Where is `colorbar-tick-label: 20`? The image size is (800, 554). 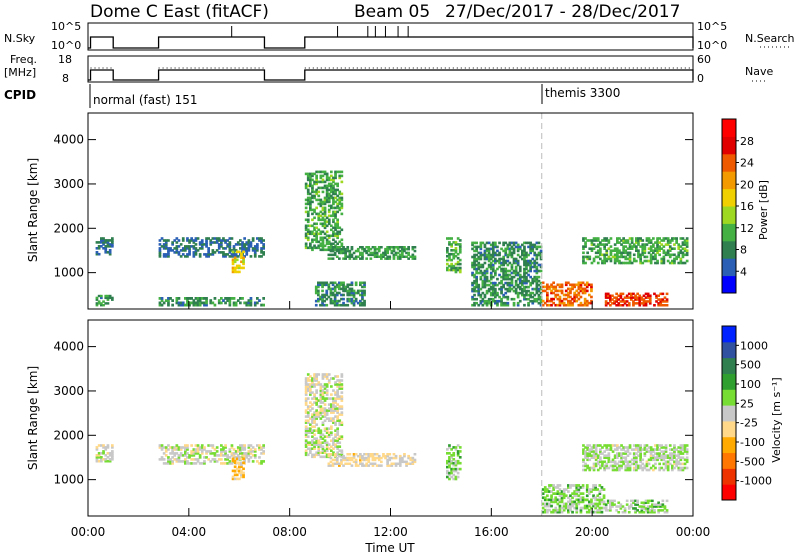
colorbar-tick-label: 20 is located at coordinates (747, 184).